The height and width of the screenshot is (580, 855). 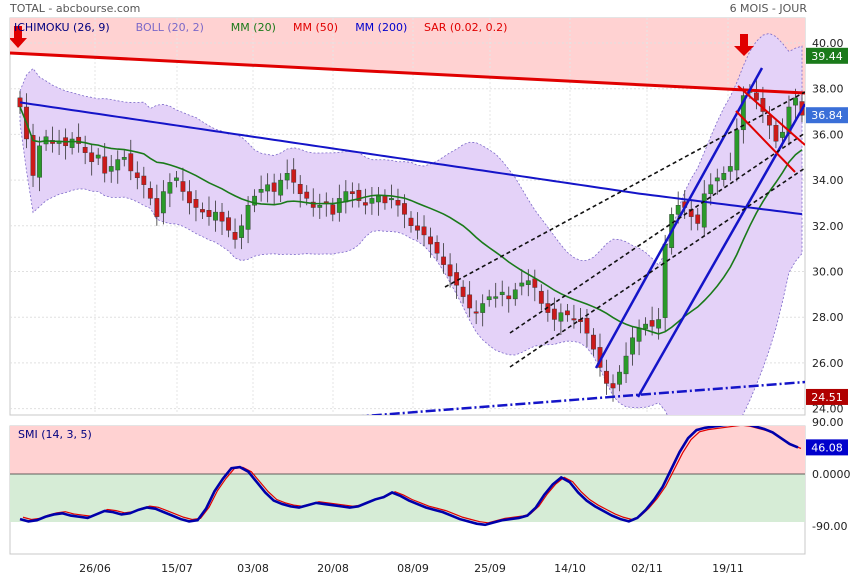 I want to click on smi-last-badge, so click(x=827, y=447).